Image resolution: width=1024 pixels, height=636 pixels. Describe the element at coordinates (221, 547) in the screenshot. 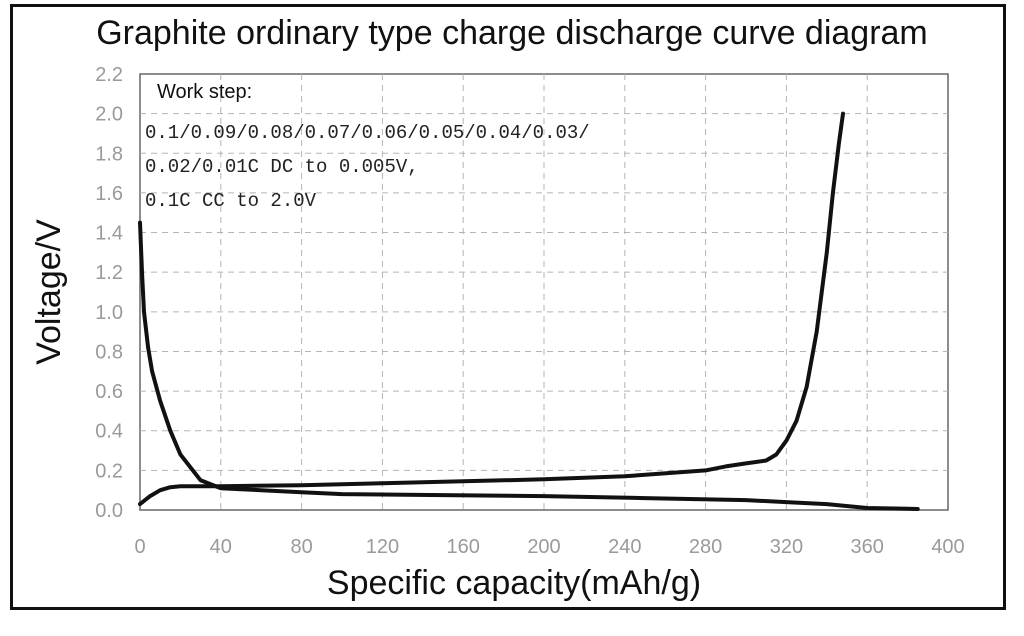

I see `x-tick-label: 40` at that location.